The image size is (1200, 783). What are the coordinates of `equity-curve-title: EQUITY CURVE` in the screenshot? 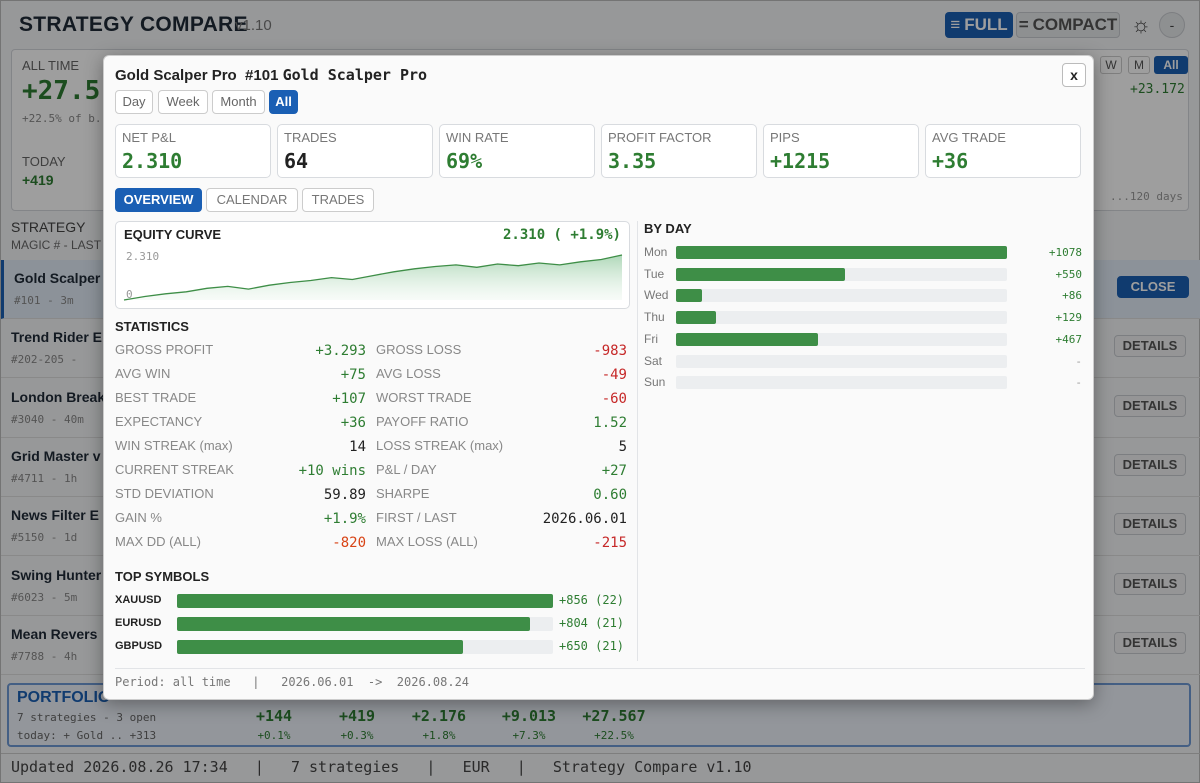 It's located at (173, 234).